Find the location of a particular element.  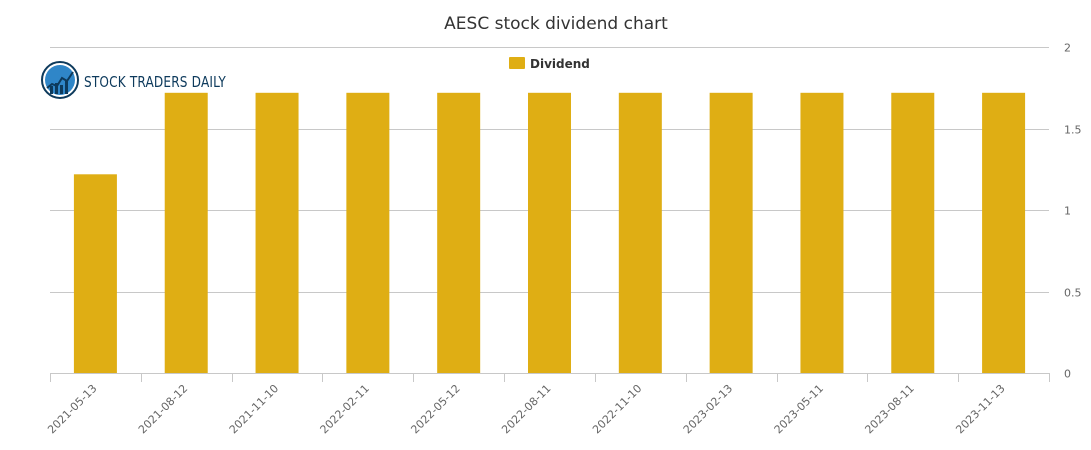

x-tick-label: 2023-11-13 is located at coordinates (980, 409).